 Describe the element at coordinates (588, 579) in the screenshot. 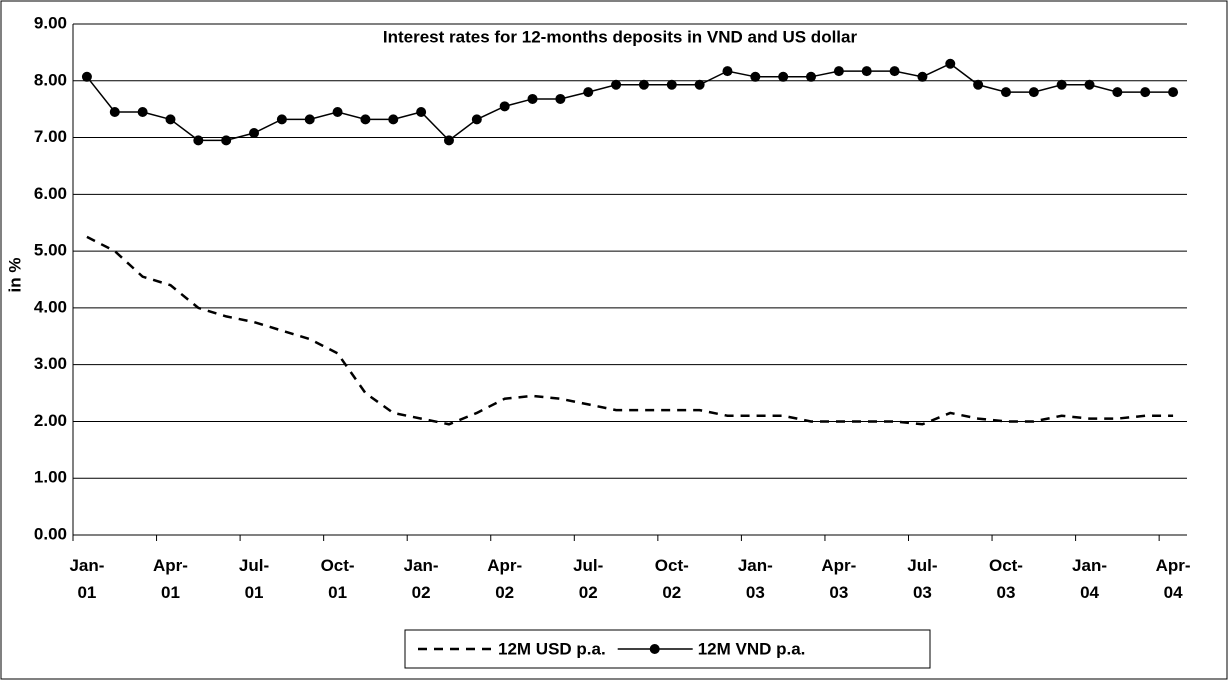

I see `x-tick-label: Jul-02` at that location.